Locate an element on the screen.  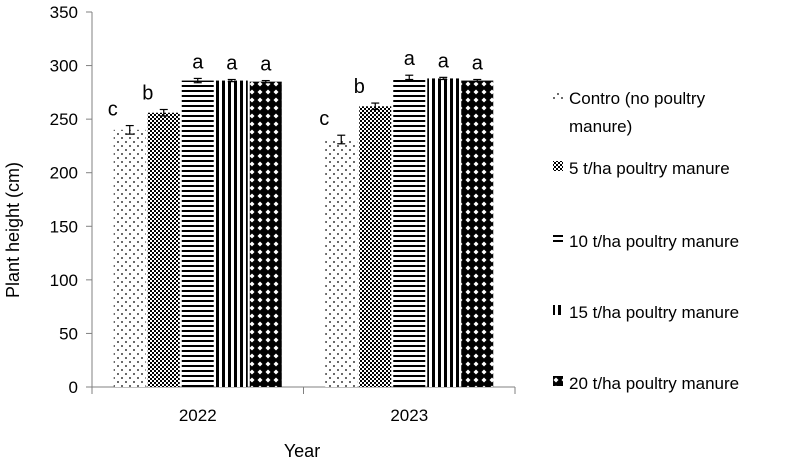
y-tick-label: 300 is located at coordinates (64, 66).